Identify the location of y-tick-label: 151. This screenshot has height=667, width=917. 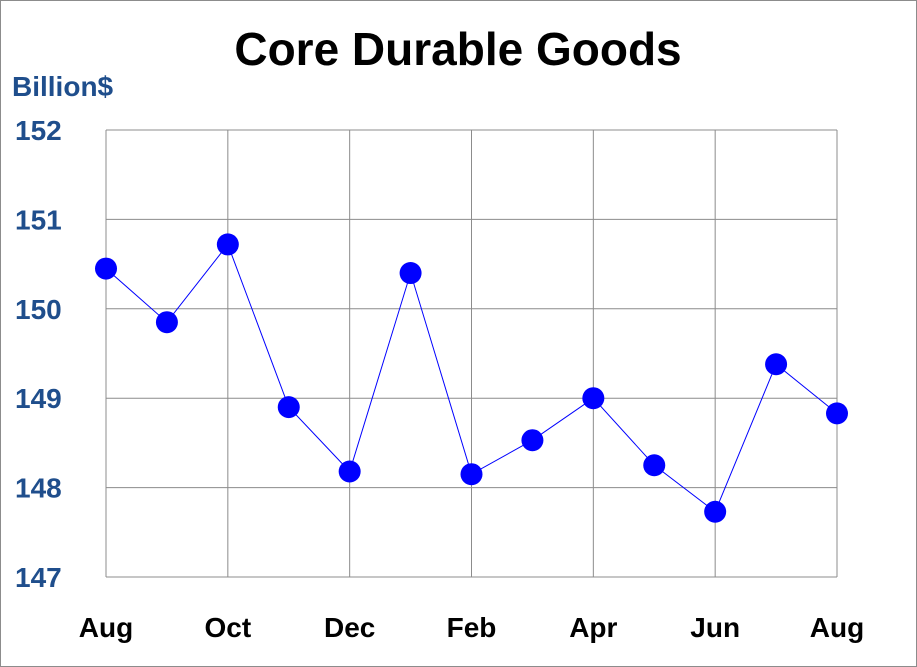
(38, 219).